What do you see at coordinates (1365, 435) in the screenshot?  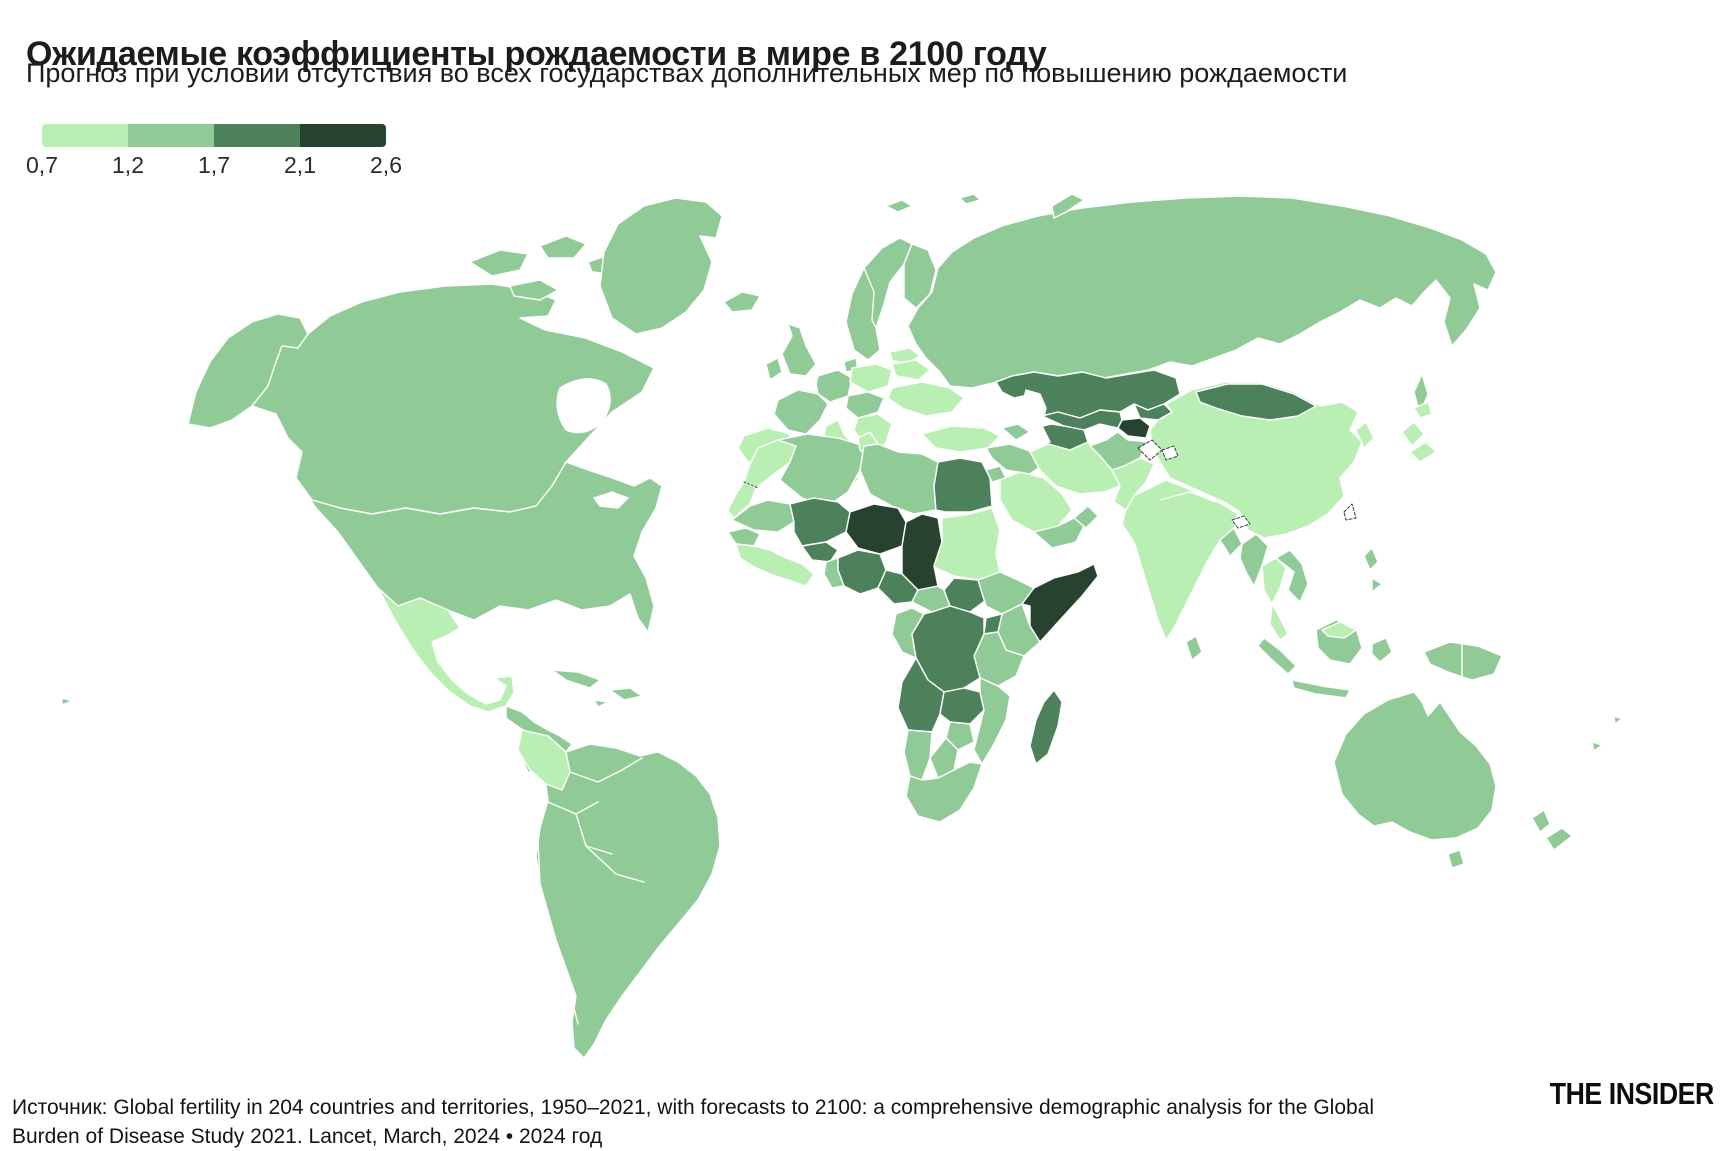 I see `region-korea` at bounding box center [1365, 435].